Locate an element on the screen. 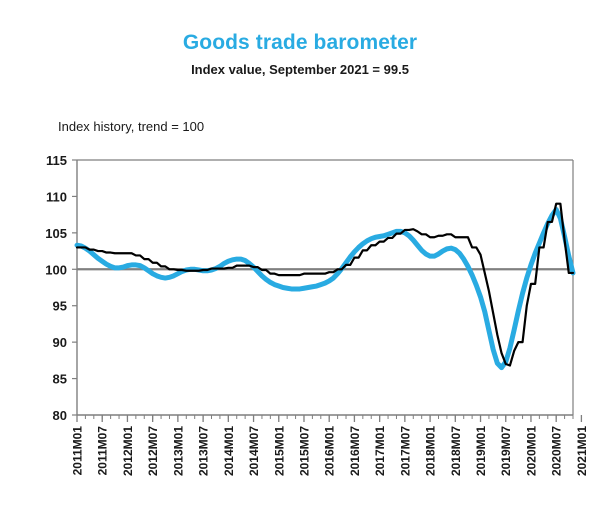  x-tick-label-2017M07: 2017M07 is located at coordinates (405, 451).